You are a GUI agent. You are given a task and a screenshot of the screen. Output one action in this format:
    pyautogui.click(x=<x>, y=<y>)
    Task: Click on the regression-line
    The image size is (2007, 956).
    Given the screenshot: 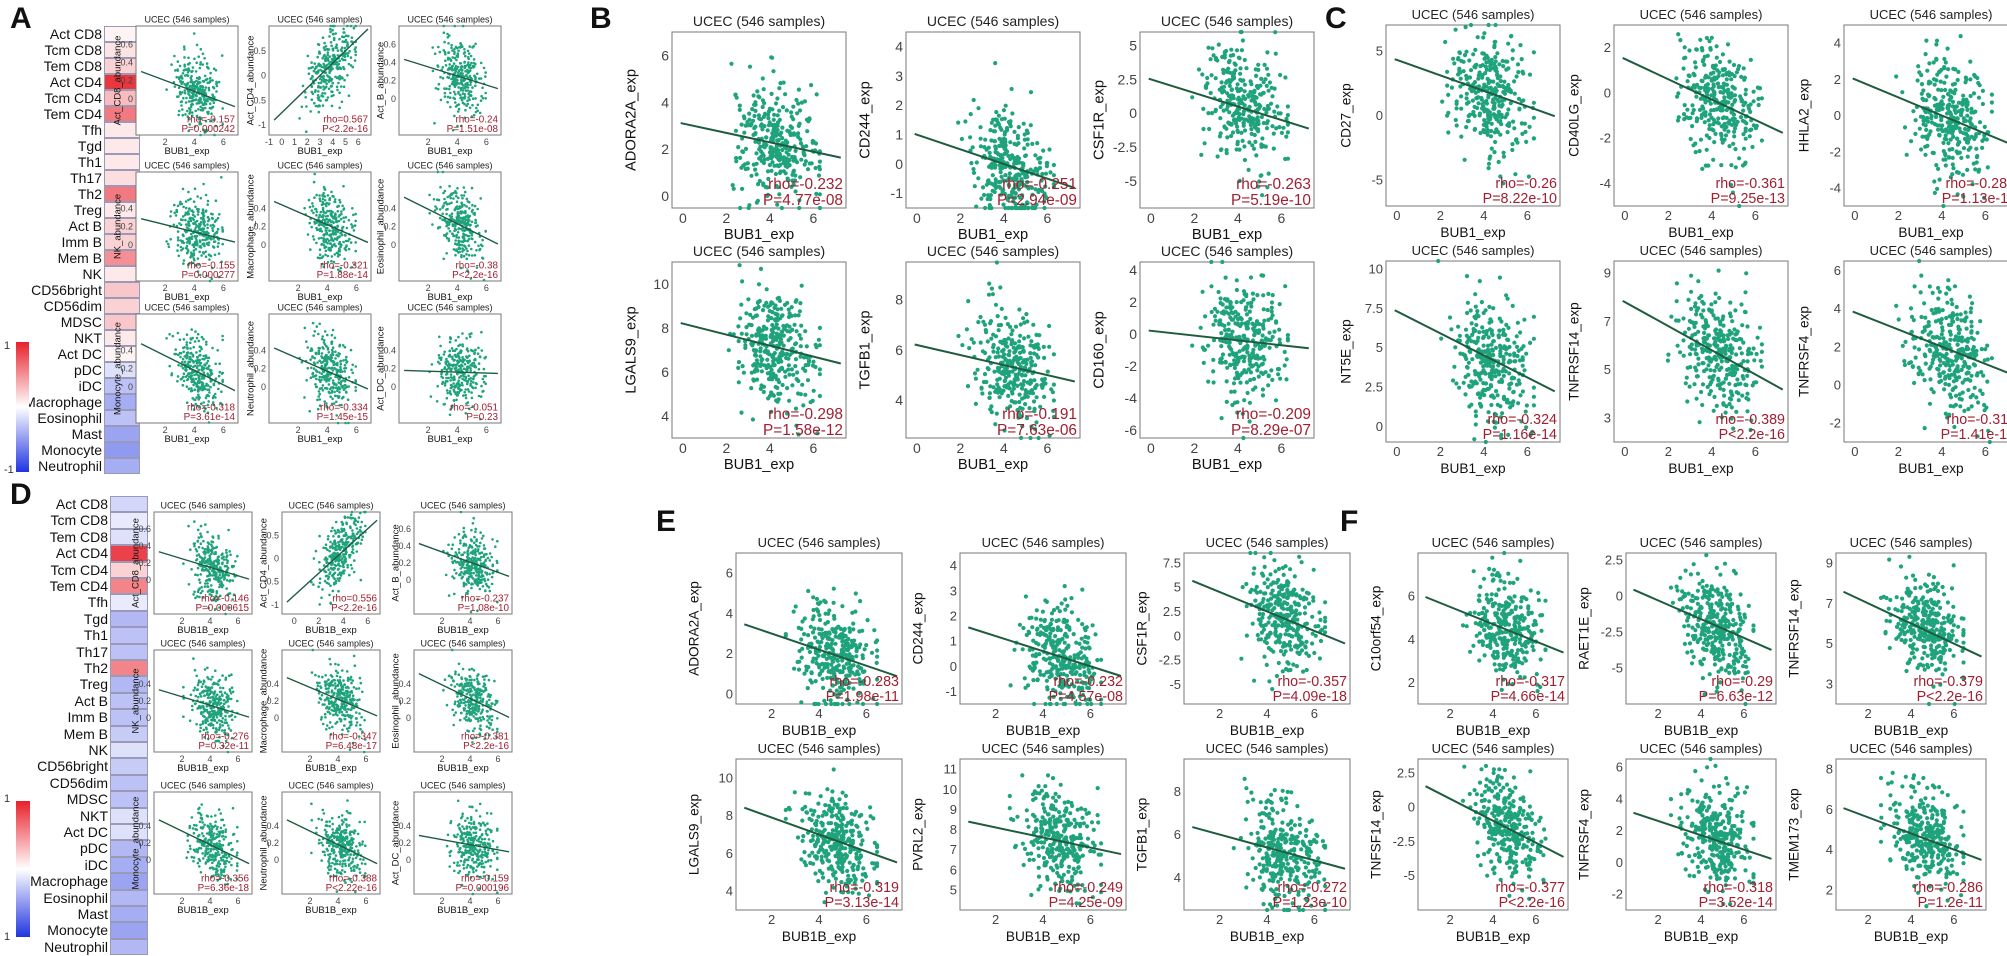 What is the action you would take?
    pyautogui.click(x=451, y=220)
    